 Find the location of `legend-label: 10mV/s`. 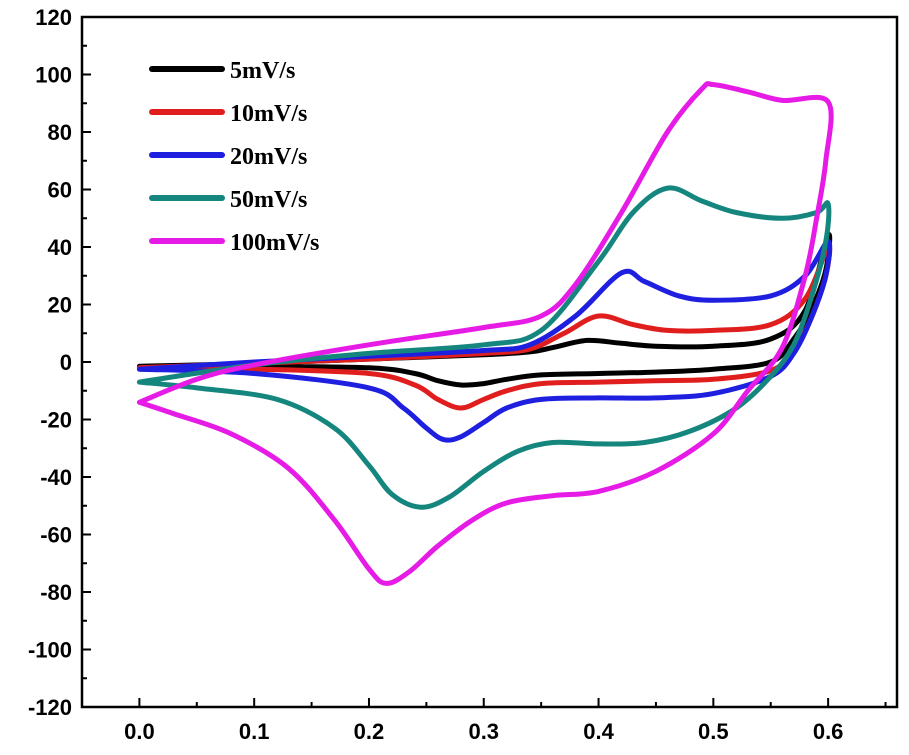

legend-label: 10mV/s is located at coordinates (268, 114).